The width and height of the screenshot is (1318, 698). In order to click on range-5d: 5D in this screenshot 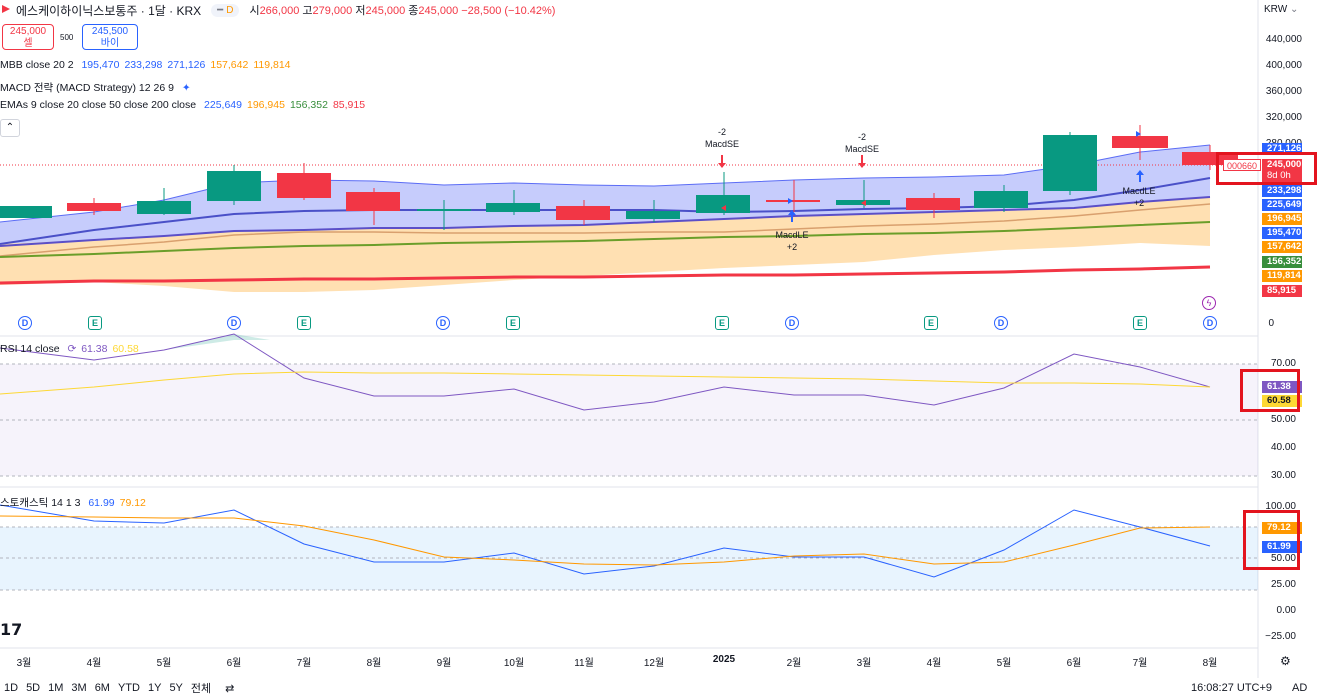, I will do `click(33, 688)`.